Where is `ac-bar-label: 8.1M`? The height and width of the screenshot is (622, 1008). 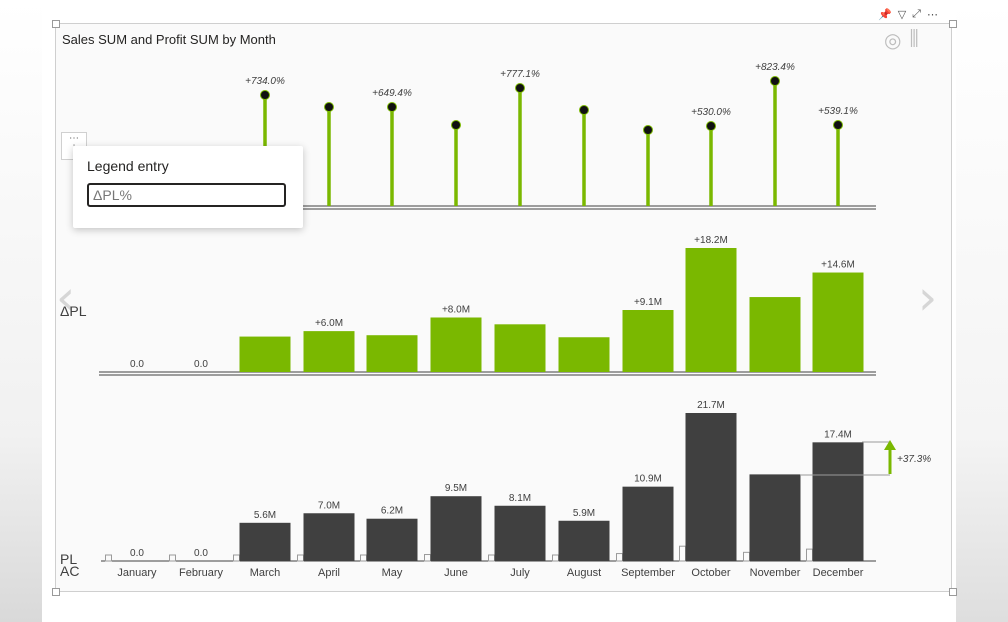
ac-bar-label: 8.1M is located at coordinates (520, 498).